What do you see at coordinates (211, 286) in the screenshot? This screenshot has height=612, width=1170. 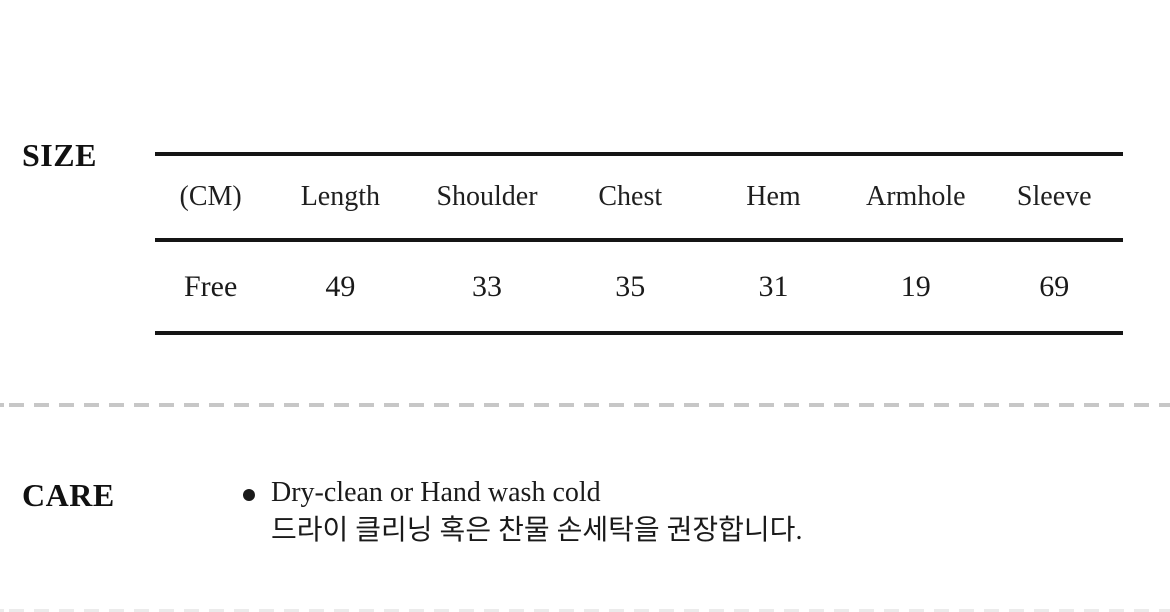 I see `size-value-free: Free` at bounding box center [211, 286].